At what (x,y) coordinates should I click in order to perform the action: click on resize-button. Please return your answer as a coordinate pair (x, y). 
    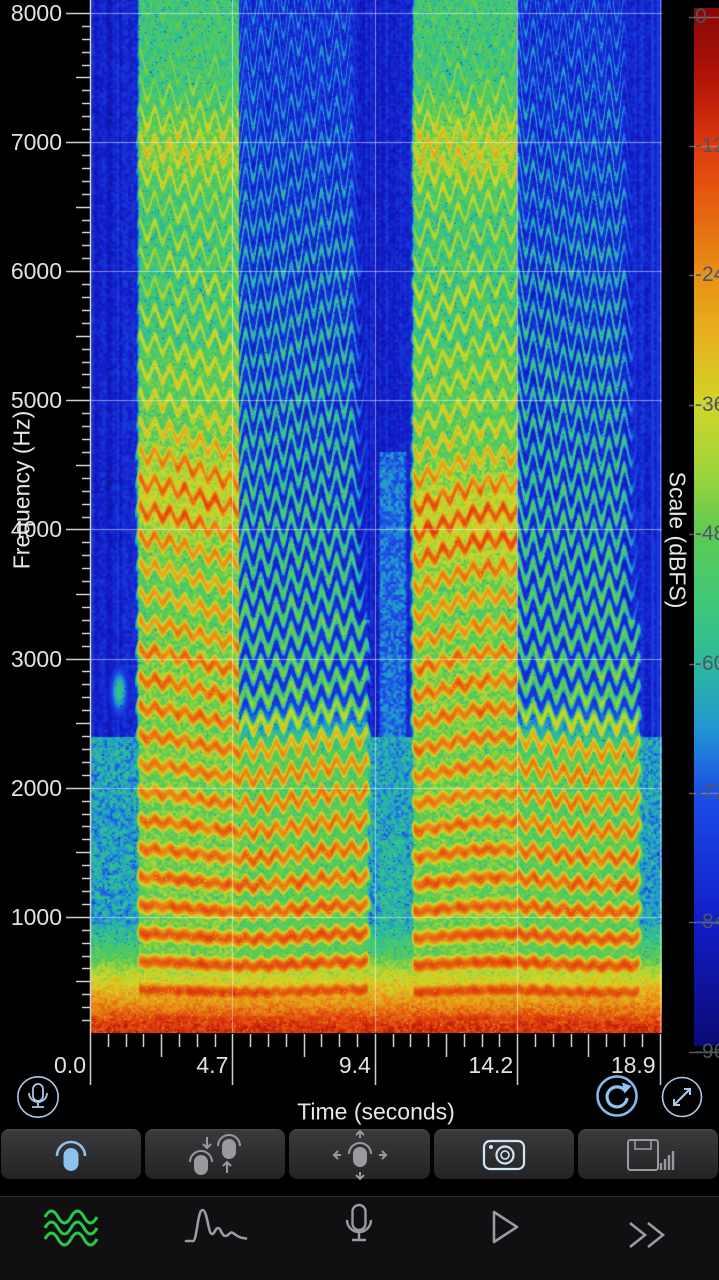
    Looking at the image, I should click on (682, 1097).